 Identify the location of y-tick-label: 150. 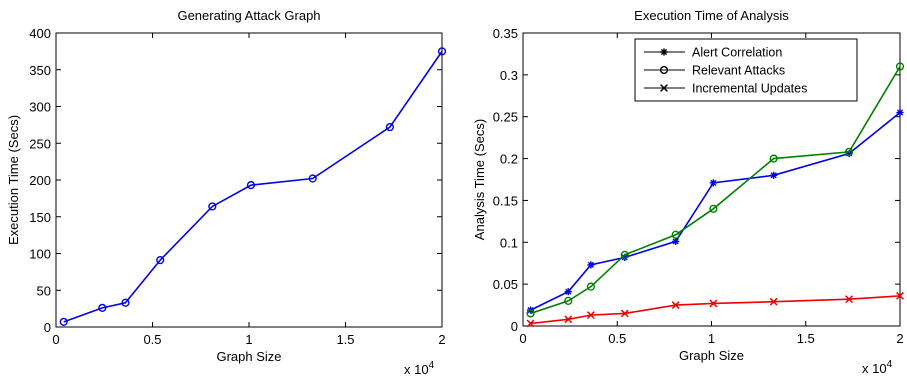
(40, 217).